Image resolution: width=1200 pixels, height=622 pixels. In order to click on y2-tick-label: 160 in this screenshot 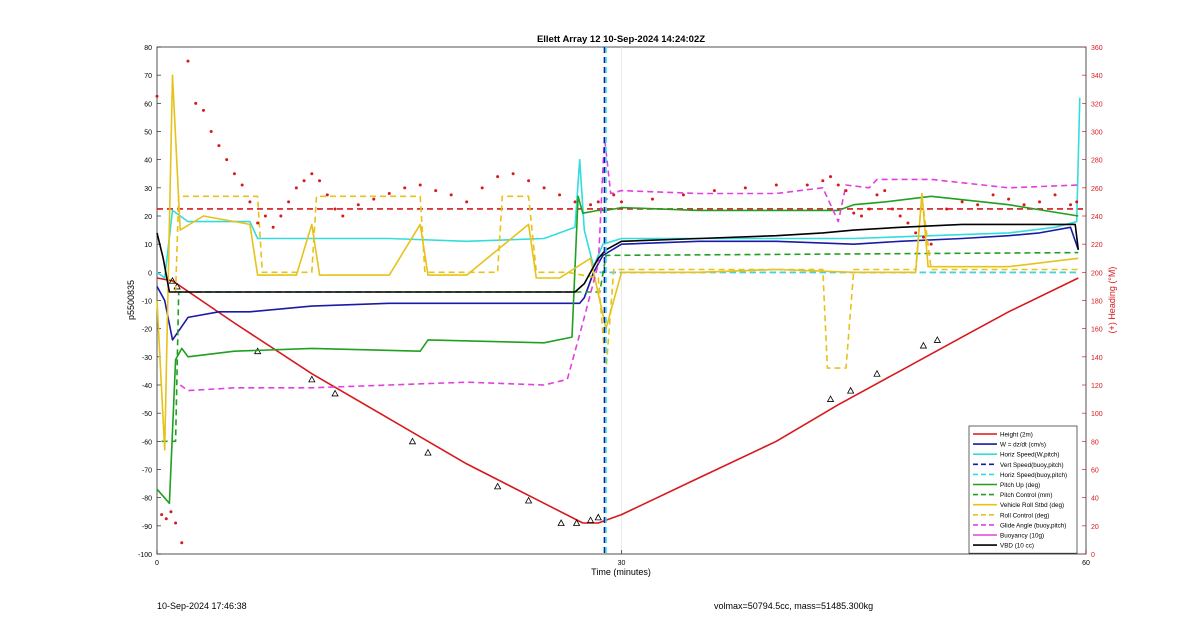, I will do `click(1097, 330)`.